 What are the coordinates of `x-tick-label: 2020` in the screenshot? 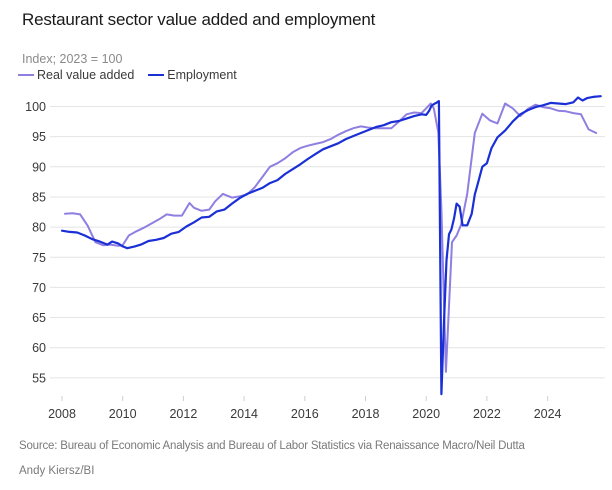 It's located at (426, 414).